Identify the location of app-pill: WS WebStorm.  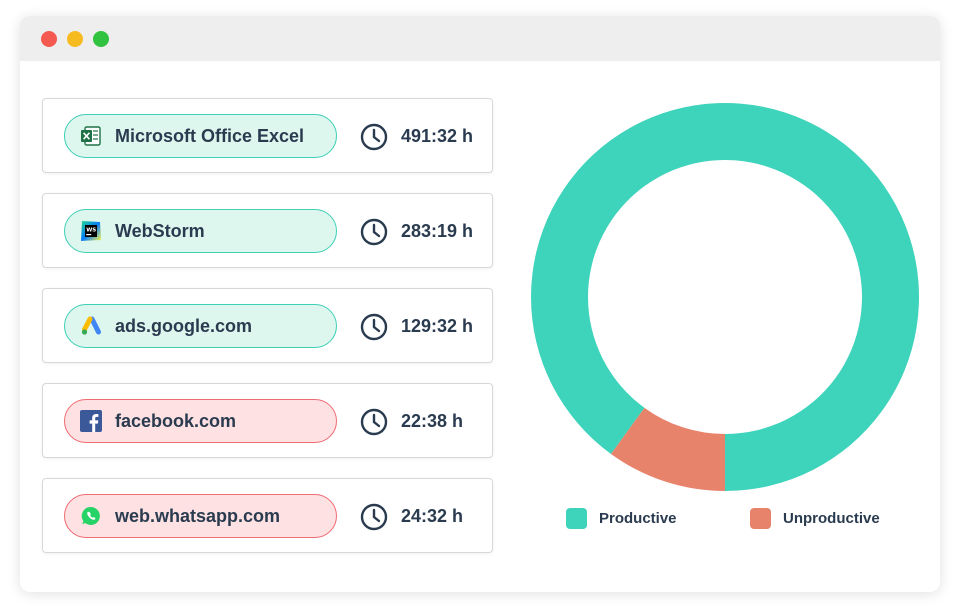
(200, 231).